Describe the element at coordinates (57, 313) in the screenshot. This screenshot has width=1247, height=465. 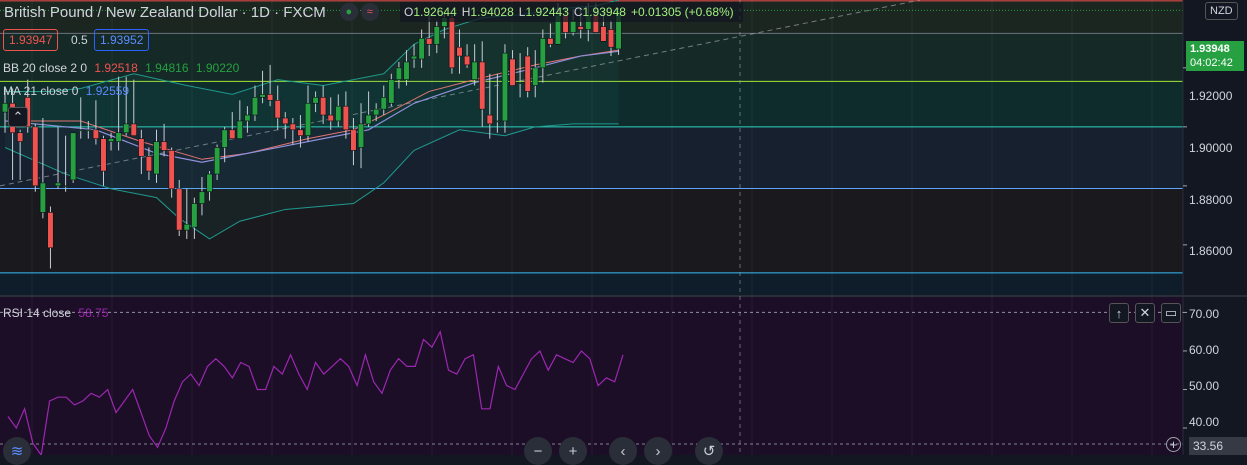
I see `rsi-legend: RSI 14 close 58.75` at that location.